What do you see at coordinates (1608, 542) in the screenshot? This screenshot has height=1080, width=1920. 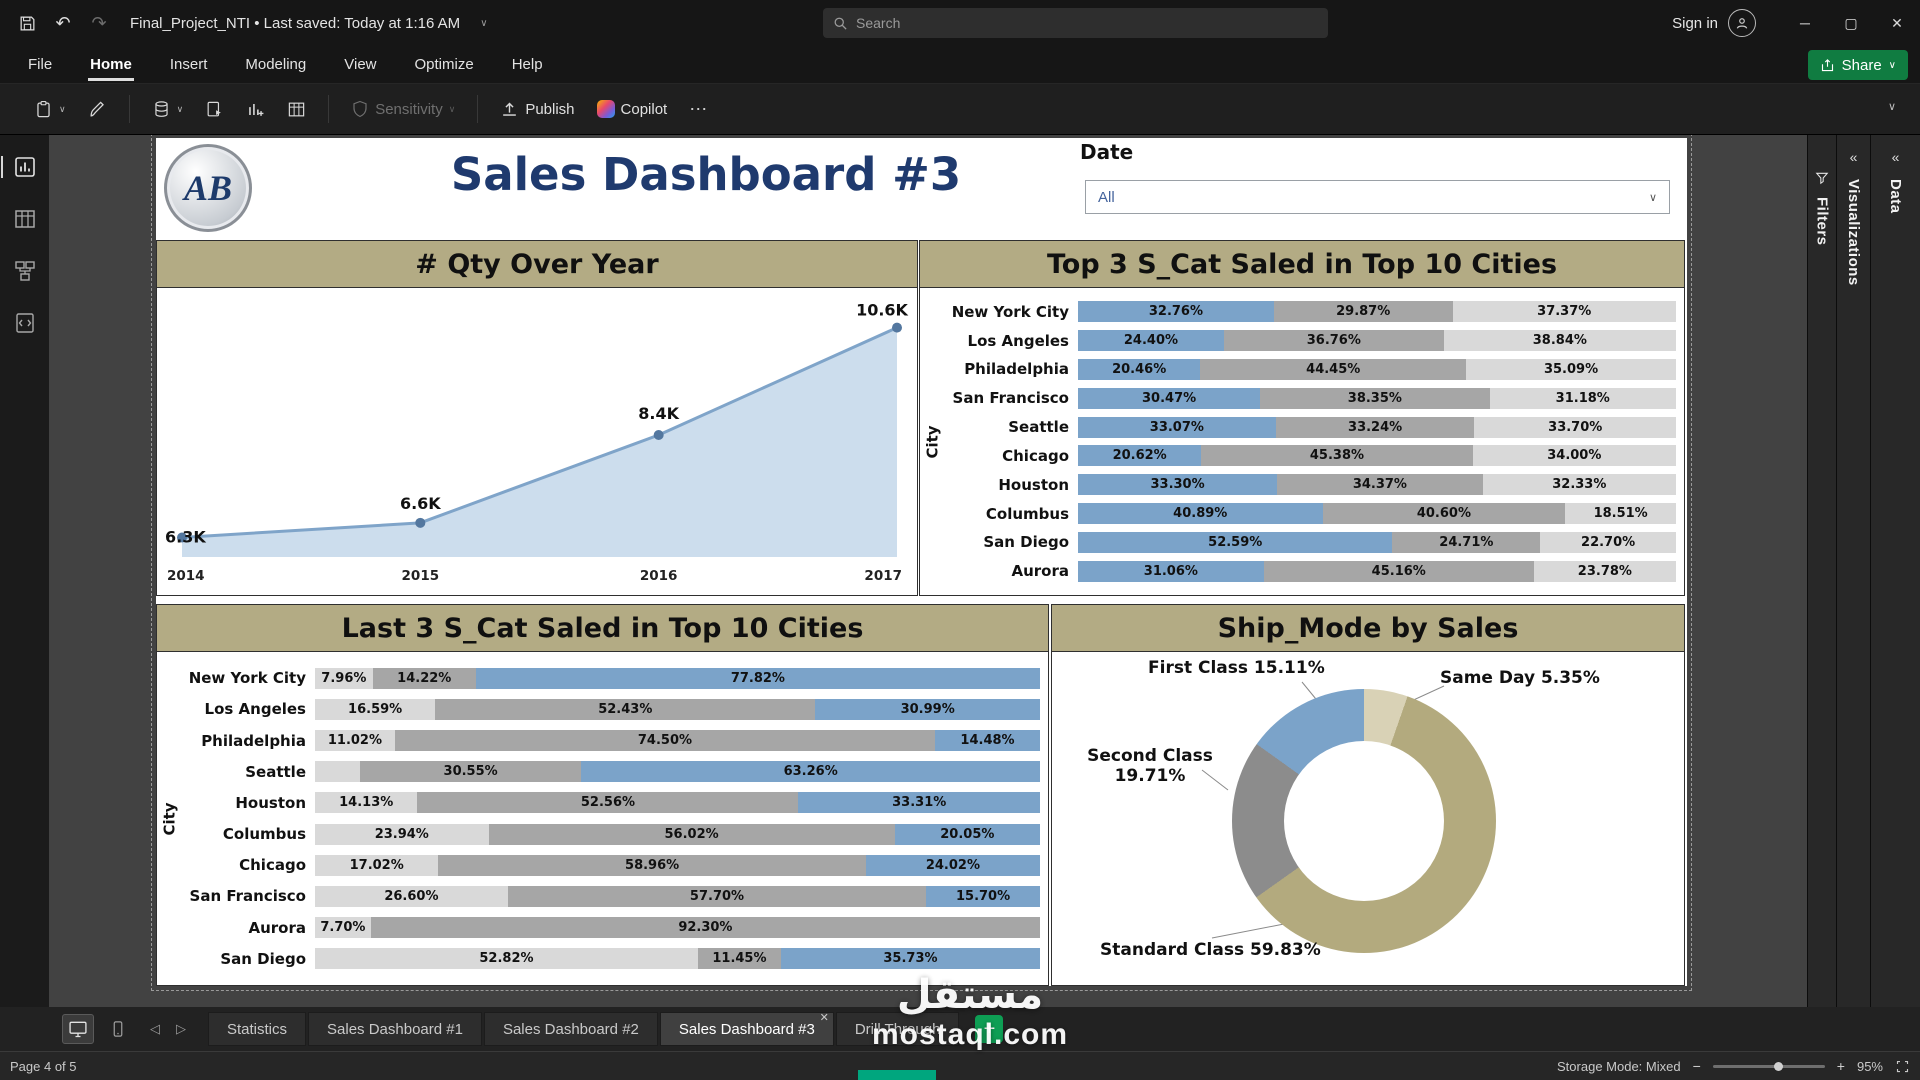 I see `bar-segment: 22.70%` at bounding box center [1608, 542].